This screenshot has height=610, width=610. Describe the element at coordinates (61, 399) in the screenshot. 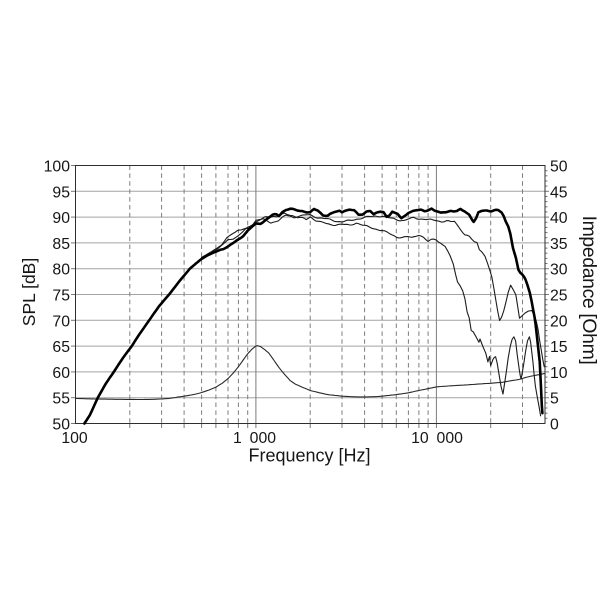

I see `svg-text: 55` at that location.